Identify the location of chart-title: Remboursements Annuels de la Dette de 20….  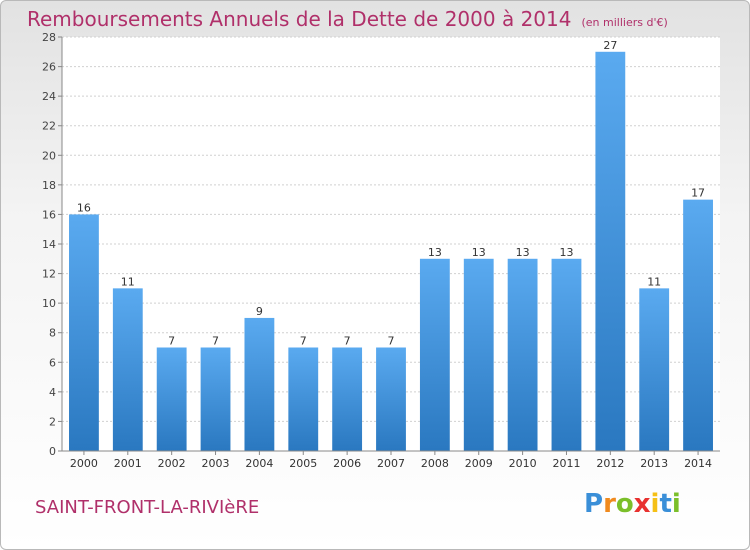
(347, 19).